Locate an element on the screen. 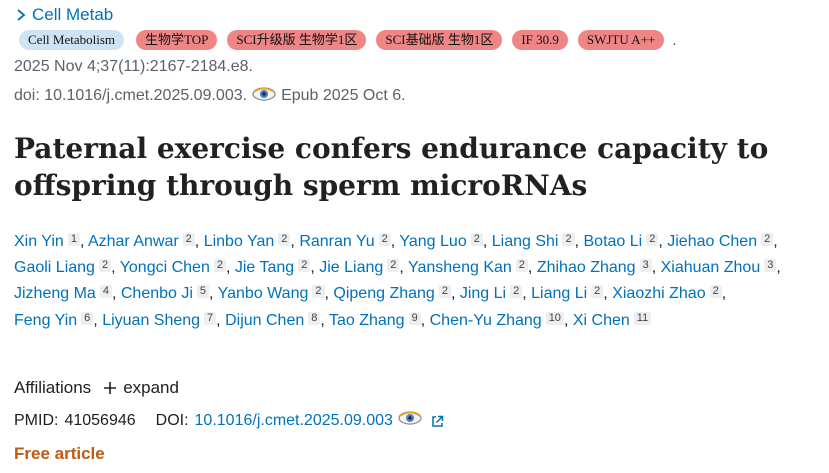 The height and width of the screenshot is (473, 829). author-name-link: Liyuan Sheng is located at coordinates (151, 320).